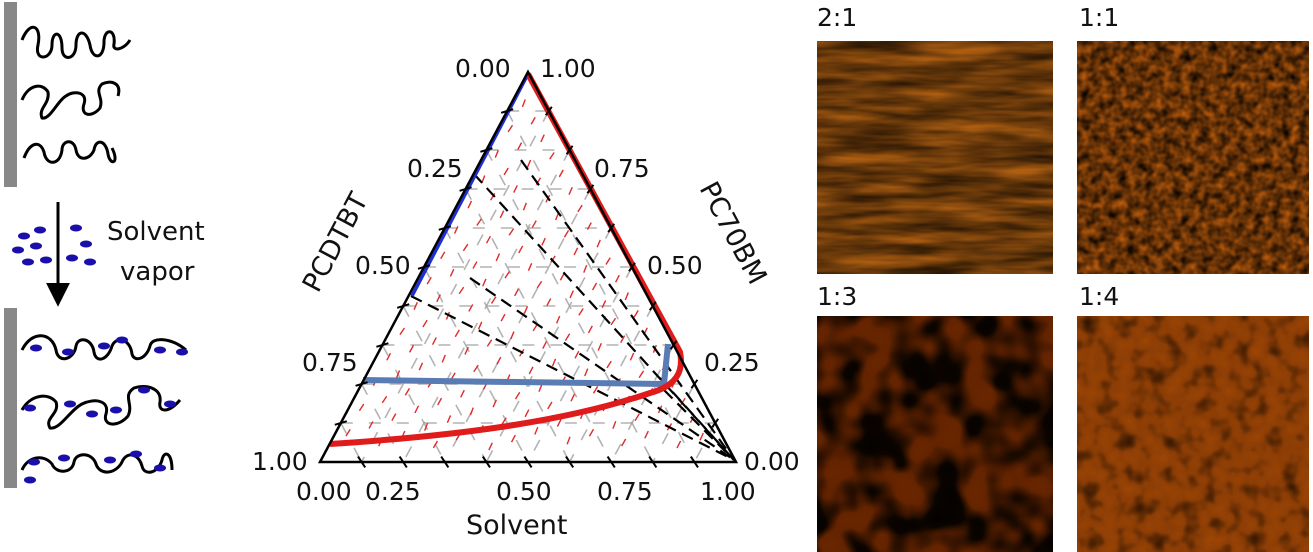 This screenshot has width=1313, height=552. Describe the element at coordinates (324, 491) in the screenshot. I see `bottom-tick-000: 0.00` at that location.